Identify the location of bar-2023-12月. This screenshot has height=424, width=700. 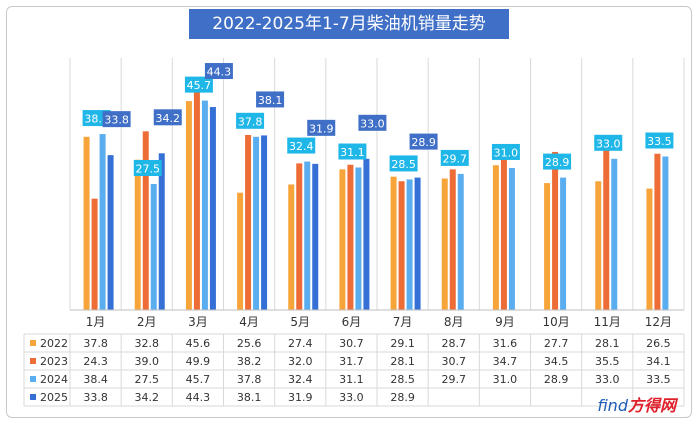
(657, 231).